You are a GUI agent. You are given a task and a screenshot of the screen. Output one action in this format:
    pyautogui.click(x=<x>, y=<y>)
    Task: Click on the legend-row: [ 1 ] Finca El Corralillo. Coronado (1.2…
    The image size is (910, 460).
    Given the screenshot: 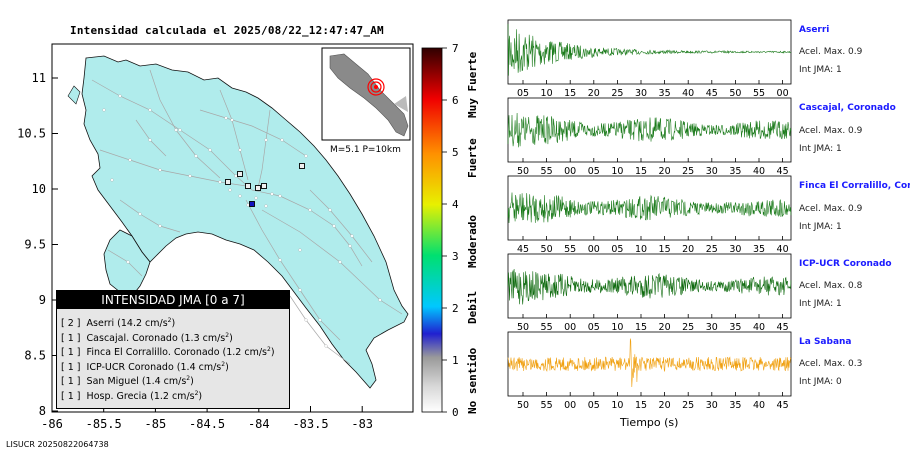 What is the action you would take?
    pyautogui.click(x=168, y=352)
    